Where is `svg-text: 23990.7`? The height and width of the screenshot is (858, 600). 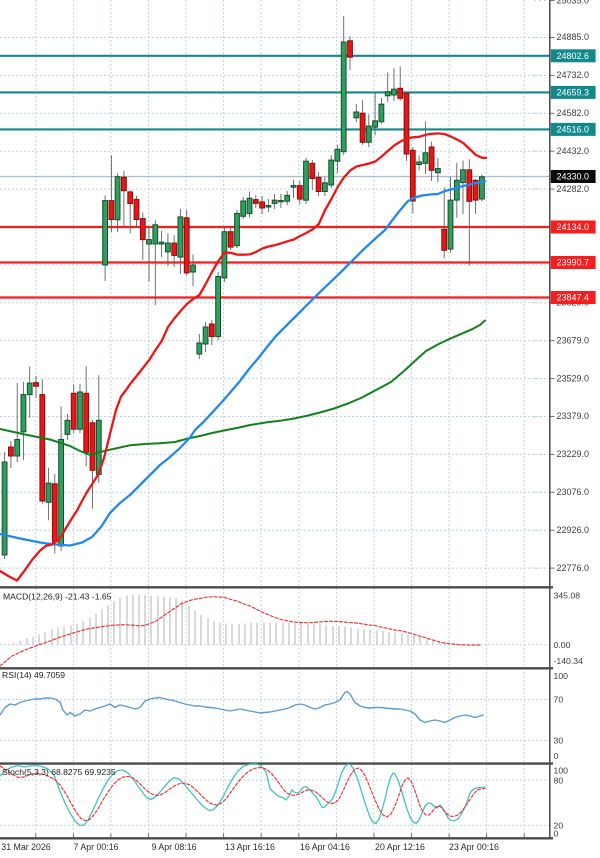
svg-text: 23990.7 is located at coordinates (573, 263).